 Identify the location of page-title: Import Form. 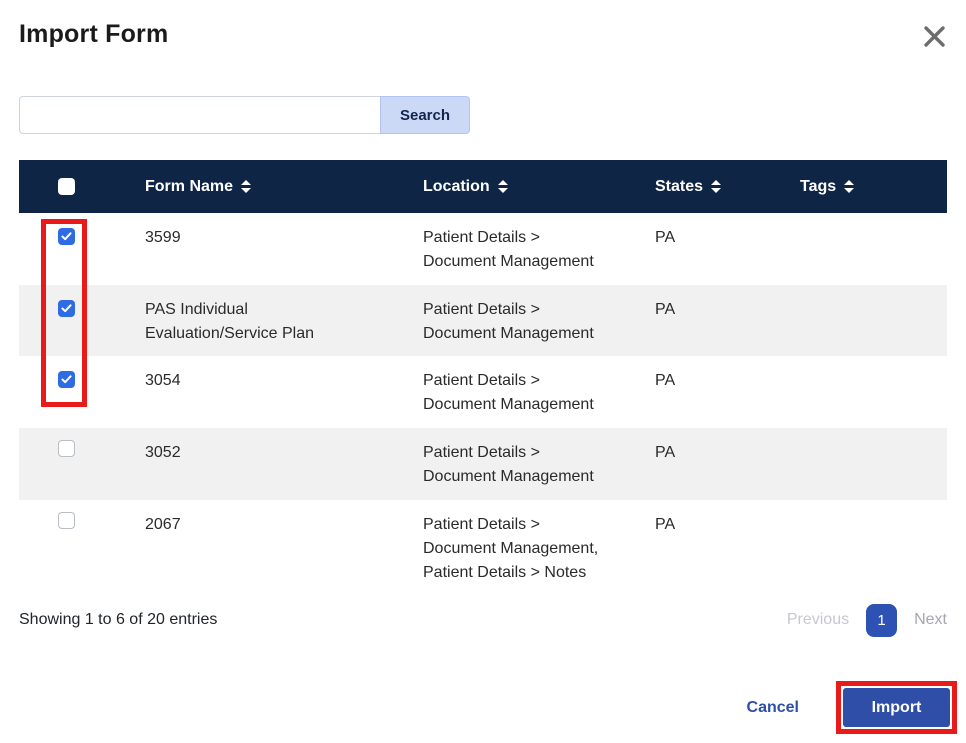
(94, 34).